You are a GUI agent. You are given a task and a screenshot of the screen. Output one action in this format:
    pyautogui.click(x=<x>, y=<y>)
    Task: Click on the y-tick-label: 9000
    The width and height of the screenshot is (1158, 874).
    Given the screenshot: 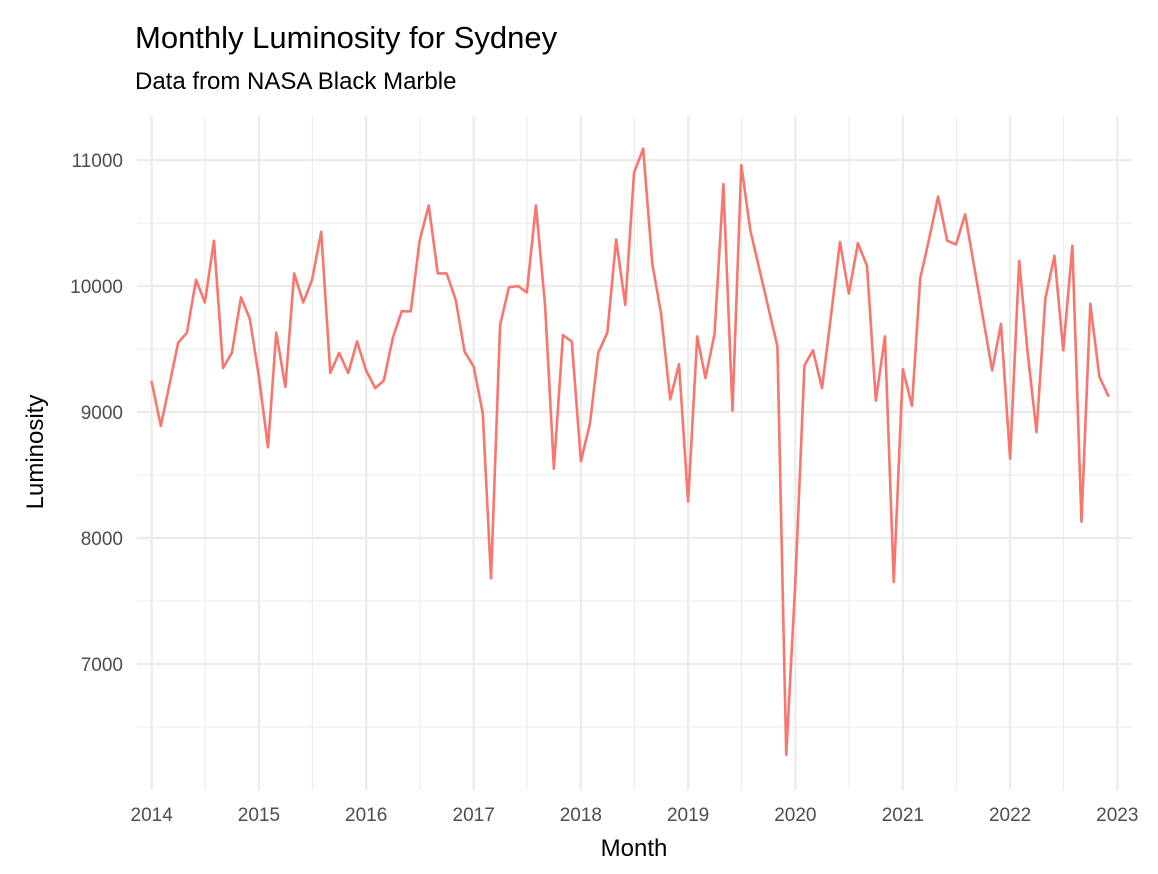 What is the action you would take?
    pyautogui.click(x=102, y=413)
    